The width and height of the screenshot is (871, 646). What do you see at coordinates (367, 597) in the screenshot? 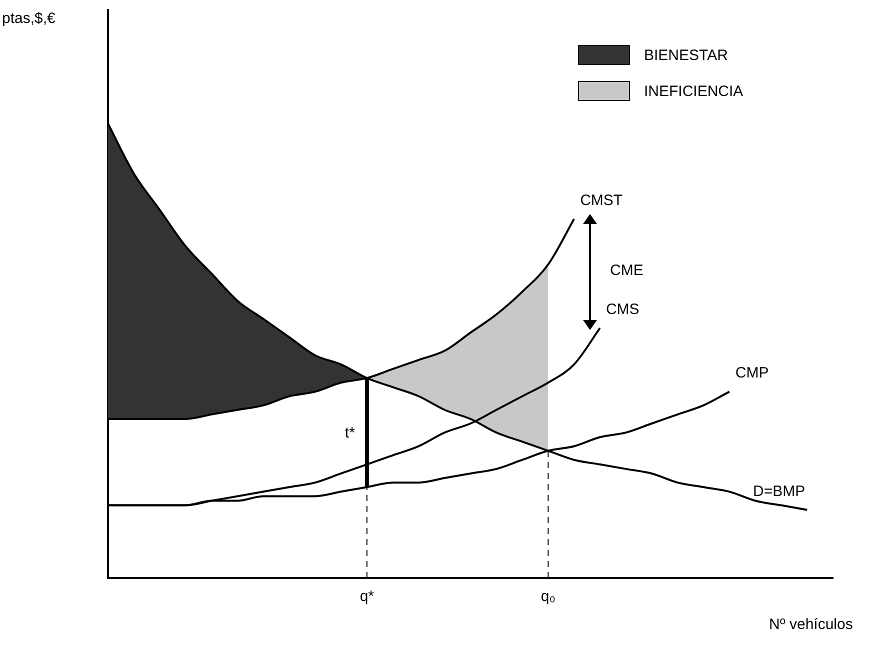
I see `x-tick-label: q*` at bounding box center [367, 597].